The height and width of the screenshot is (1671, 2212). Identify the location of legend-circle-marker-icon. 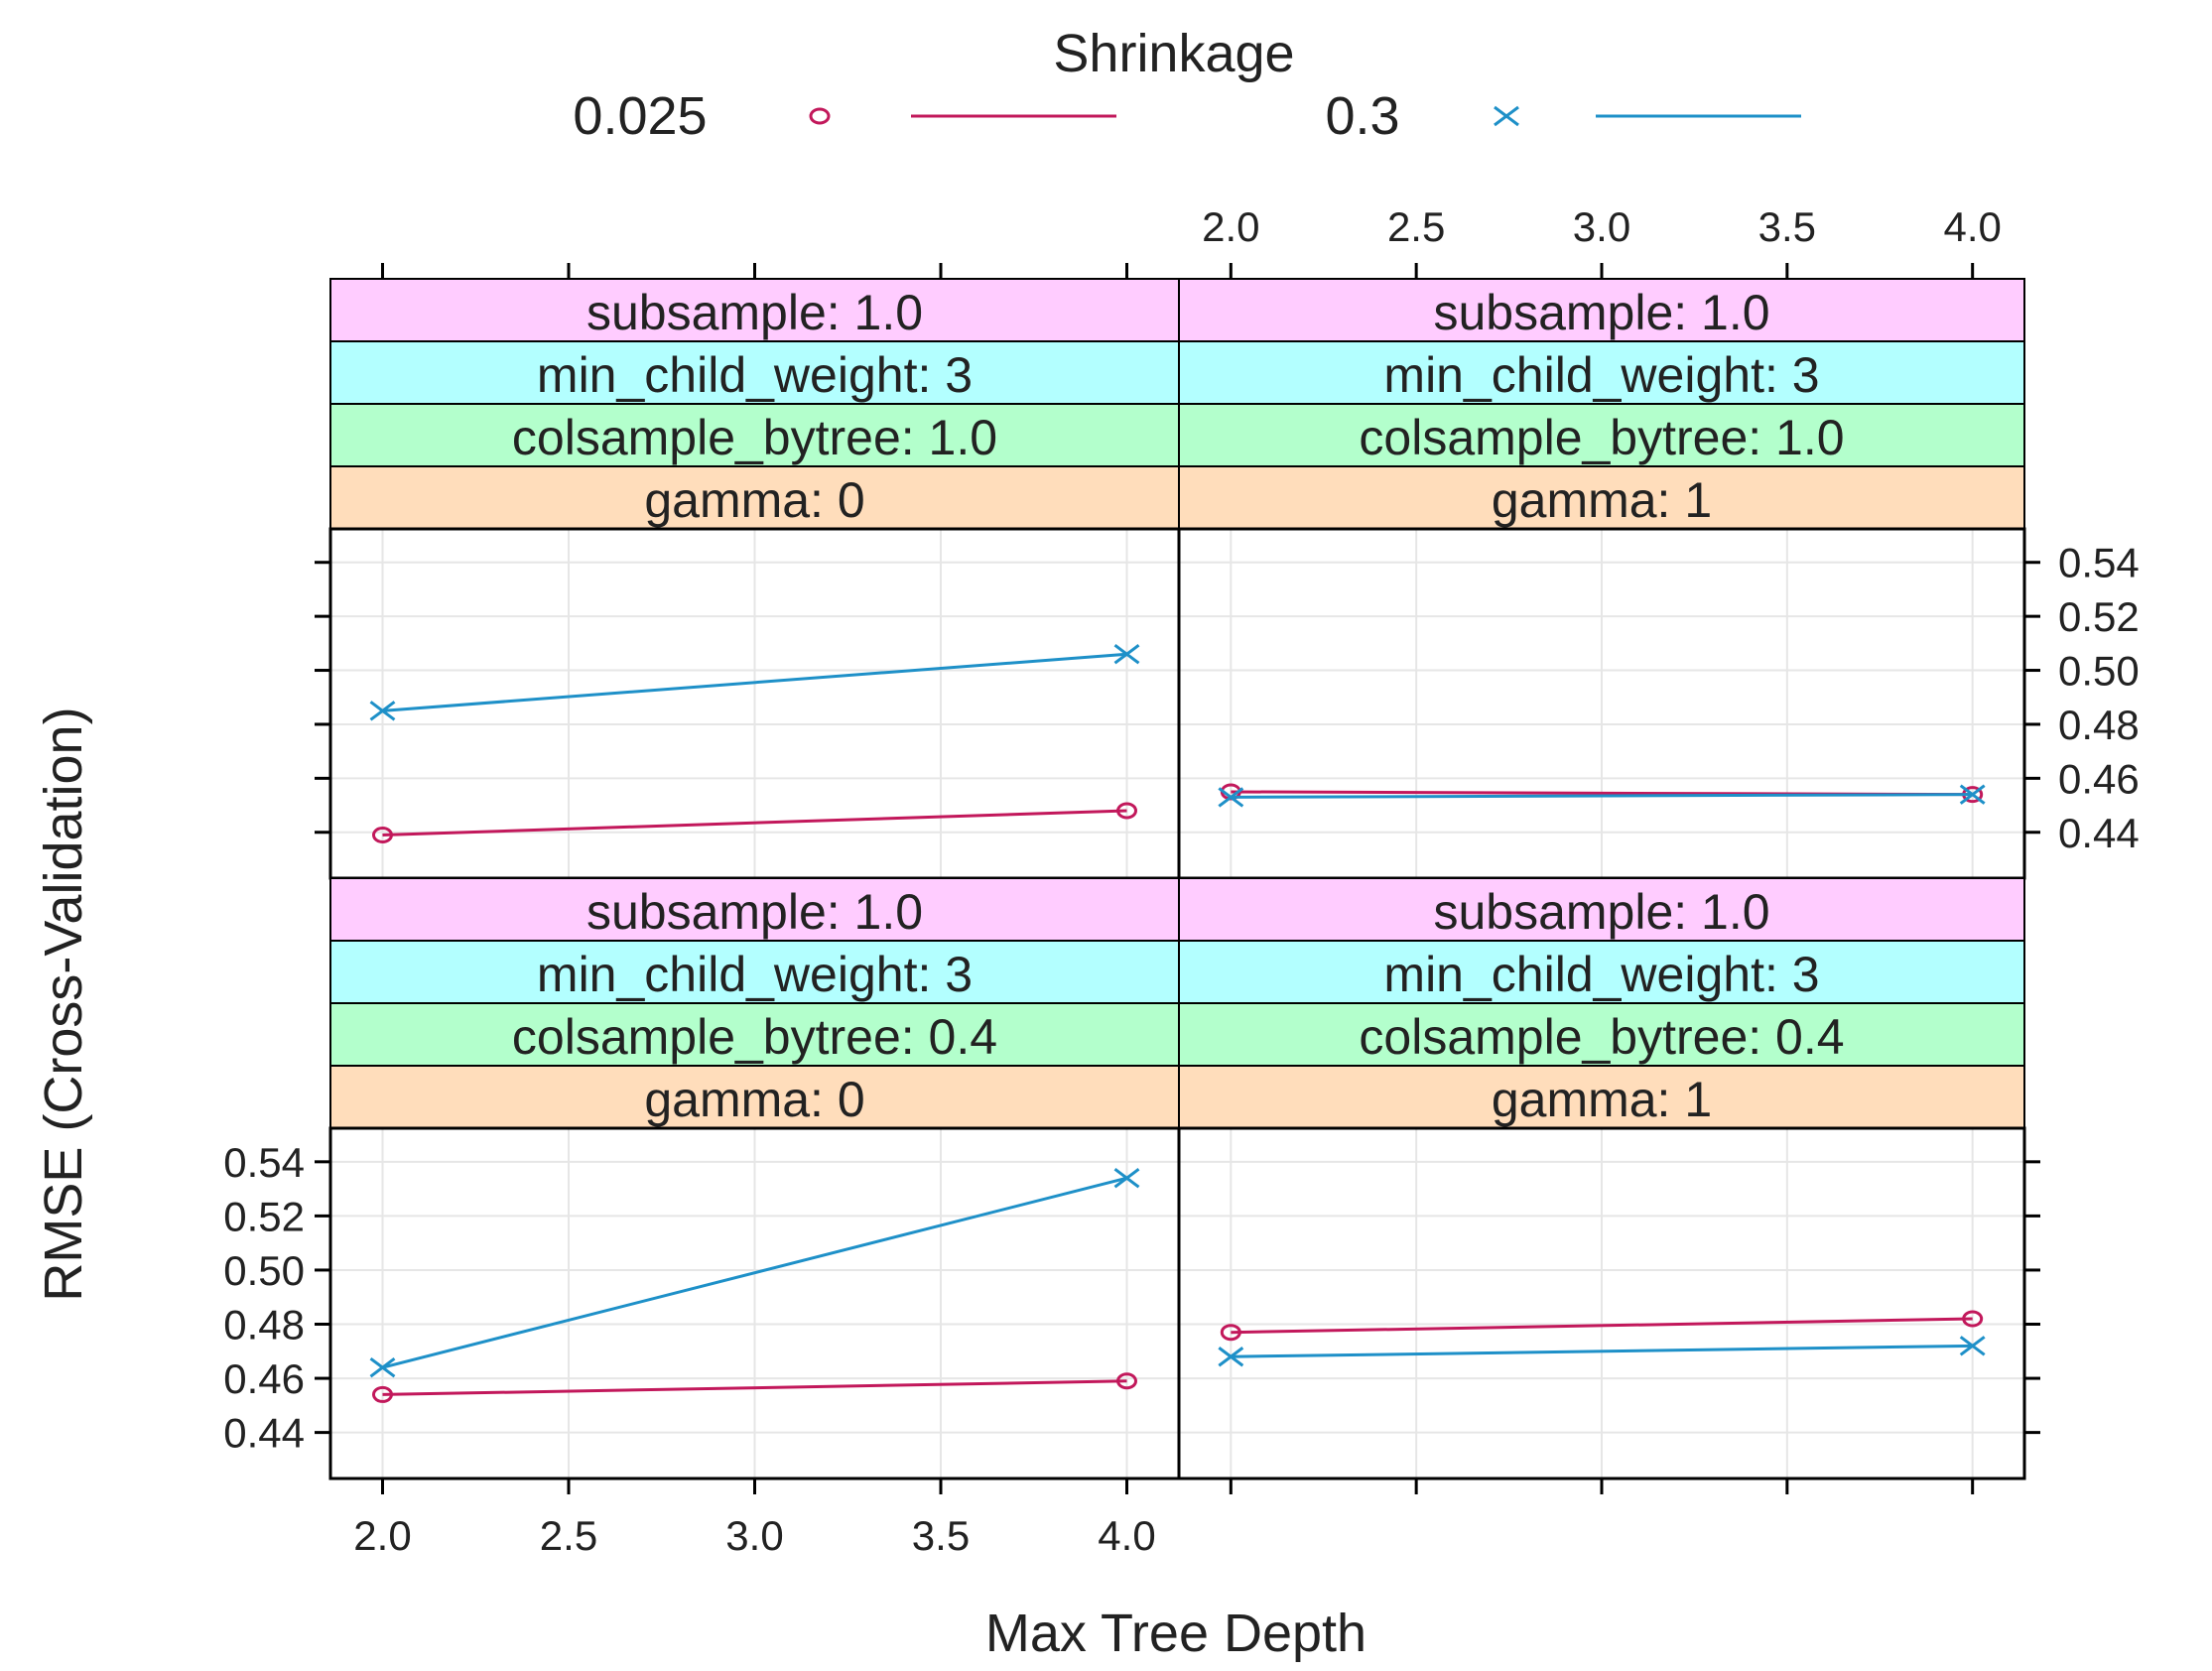
(820, 116).